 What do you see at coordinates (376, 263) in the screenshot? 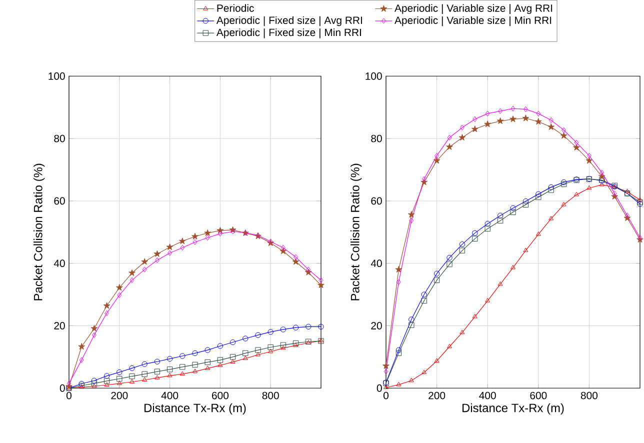
I see `y-tick-label: 40` at bounding box center [376, 263].